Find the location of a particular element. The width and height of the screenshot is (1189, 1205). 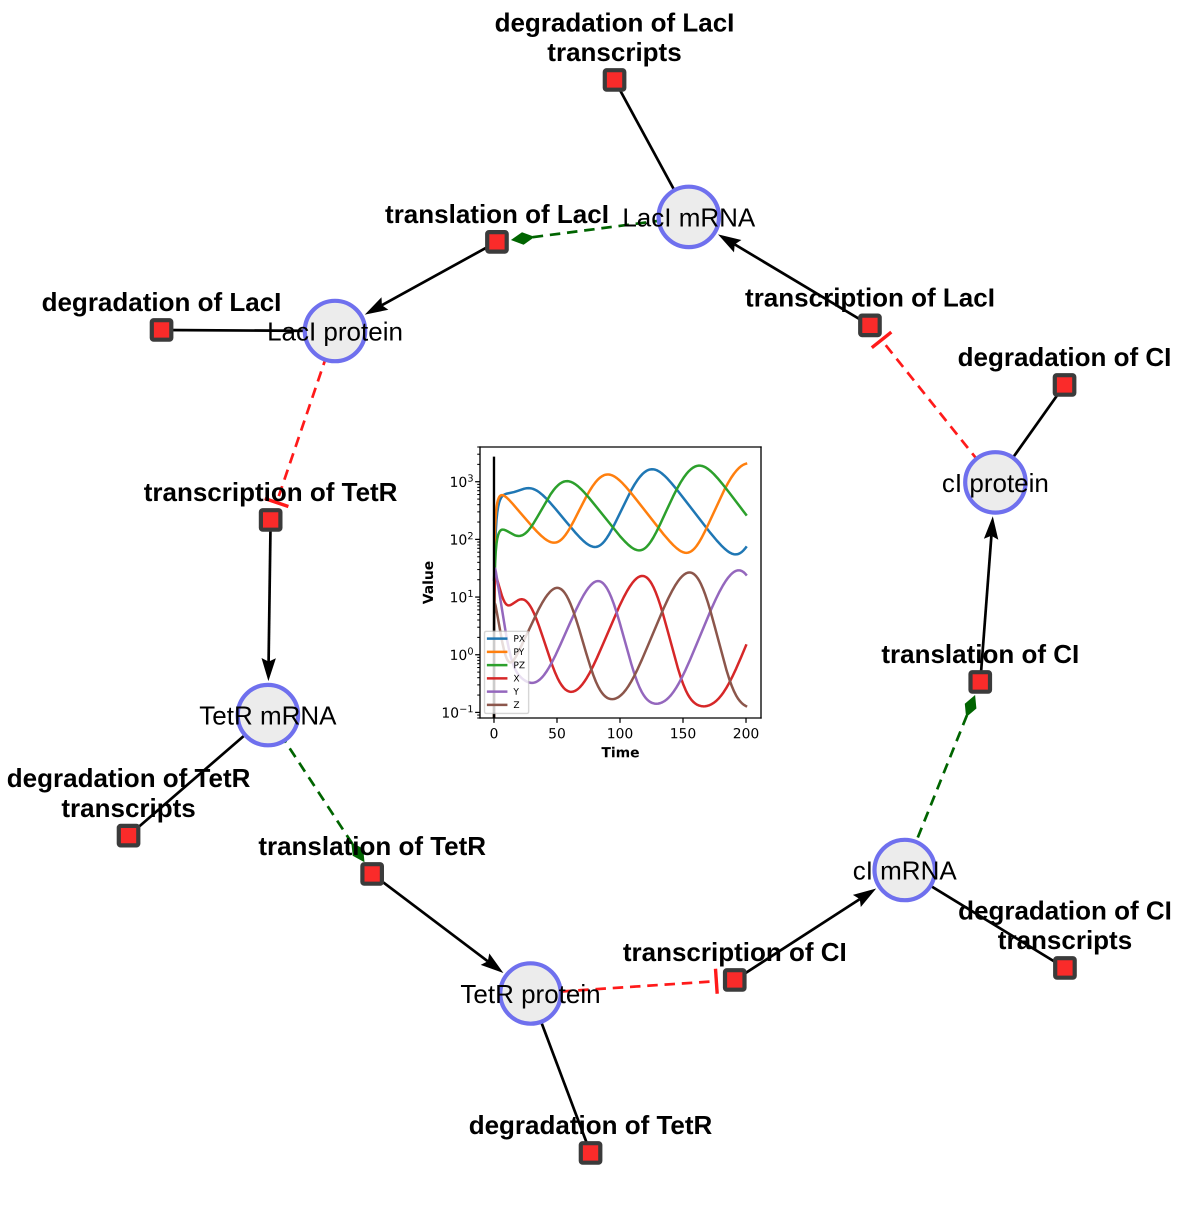

svg-text: LacI protein is located at coordinates (335, 332).